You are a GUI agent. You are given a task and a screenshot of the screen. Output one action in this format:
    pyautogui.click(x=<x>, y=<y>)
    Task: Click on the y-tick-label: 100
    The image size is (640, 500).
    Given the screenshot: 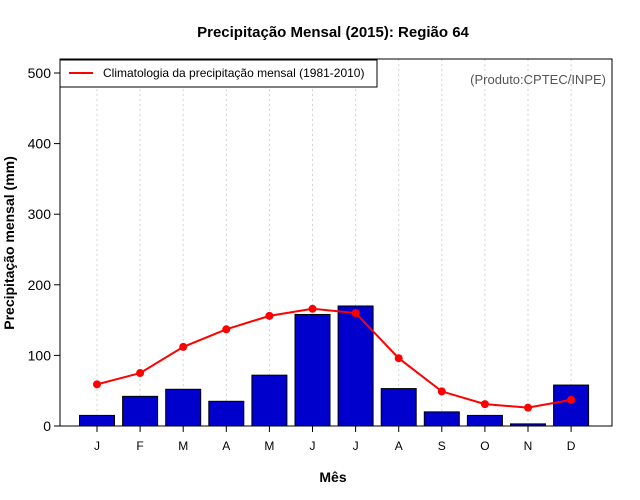 What is the action you would take?
    pyautogui.click(x=40, y=355)
    